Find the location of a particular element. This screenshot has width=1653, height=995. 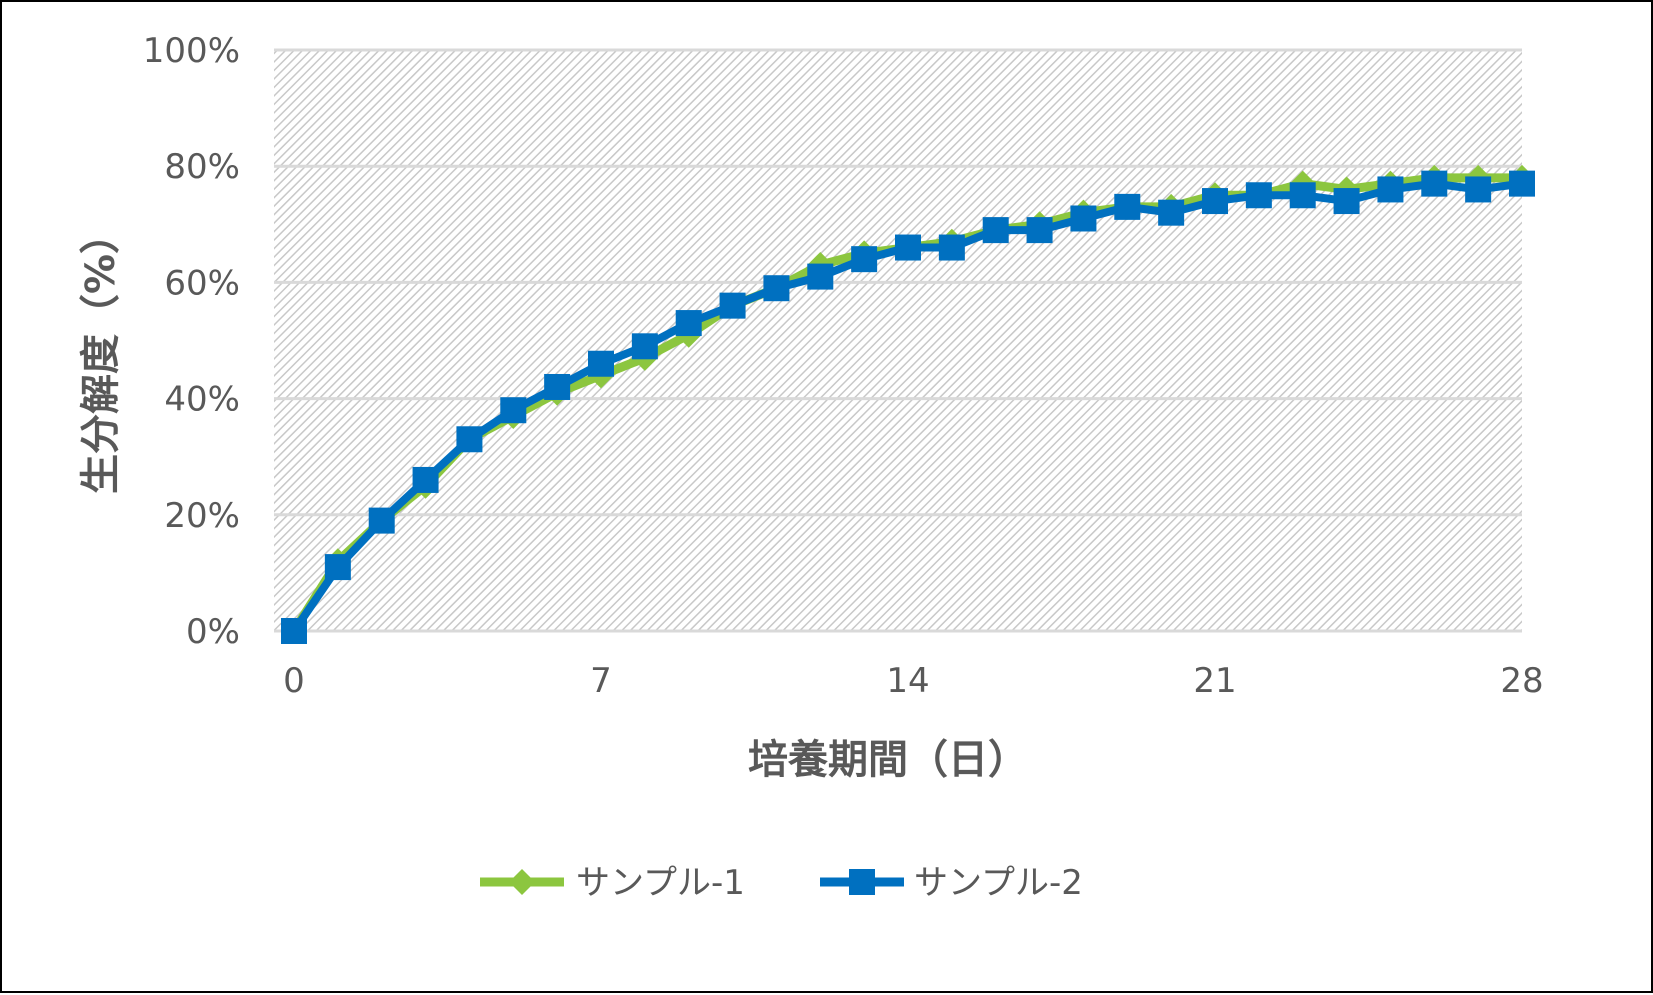

y-tick-label: 40% is located at coordinates (202, 400).